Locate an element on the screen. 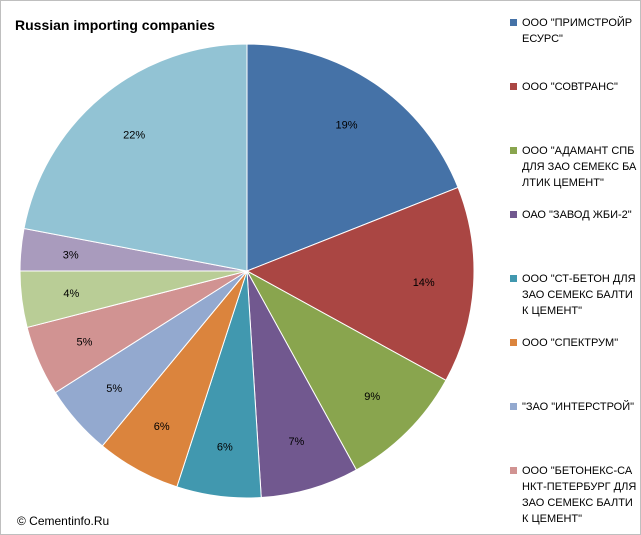 The width and height of the screenshot is (641, 535). legend-item: ОАО "ЗАВОД ЖБИ-2" is located at coordinates (574, 215).